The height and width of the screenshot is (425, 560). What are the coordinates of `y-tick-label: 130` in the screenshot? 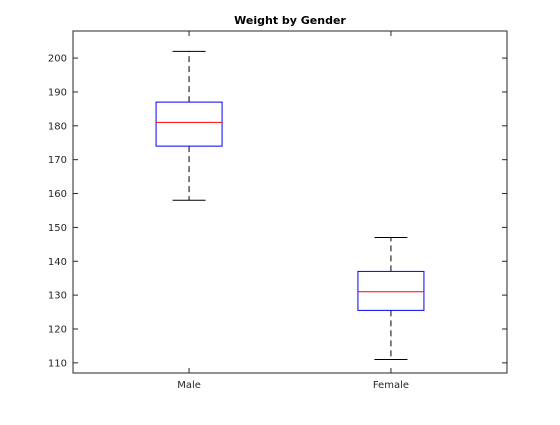 It's located at (57, 296).